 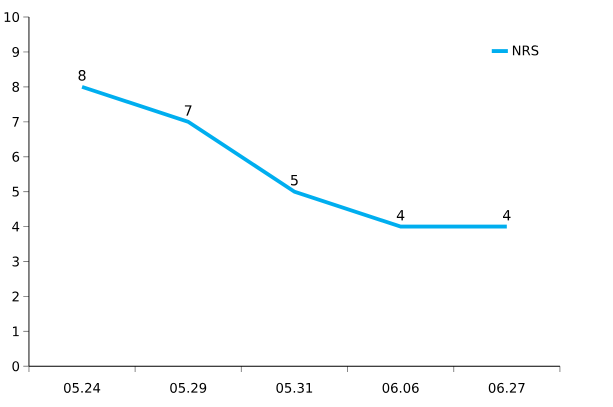 I want to click on y-tick-label: 6, so click(x=16, y=157).